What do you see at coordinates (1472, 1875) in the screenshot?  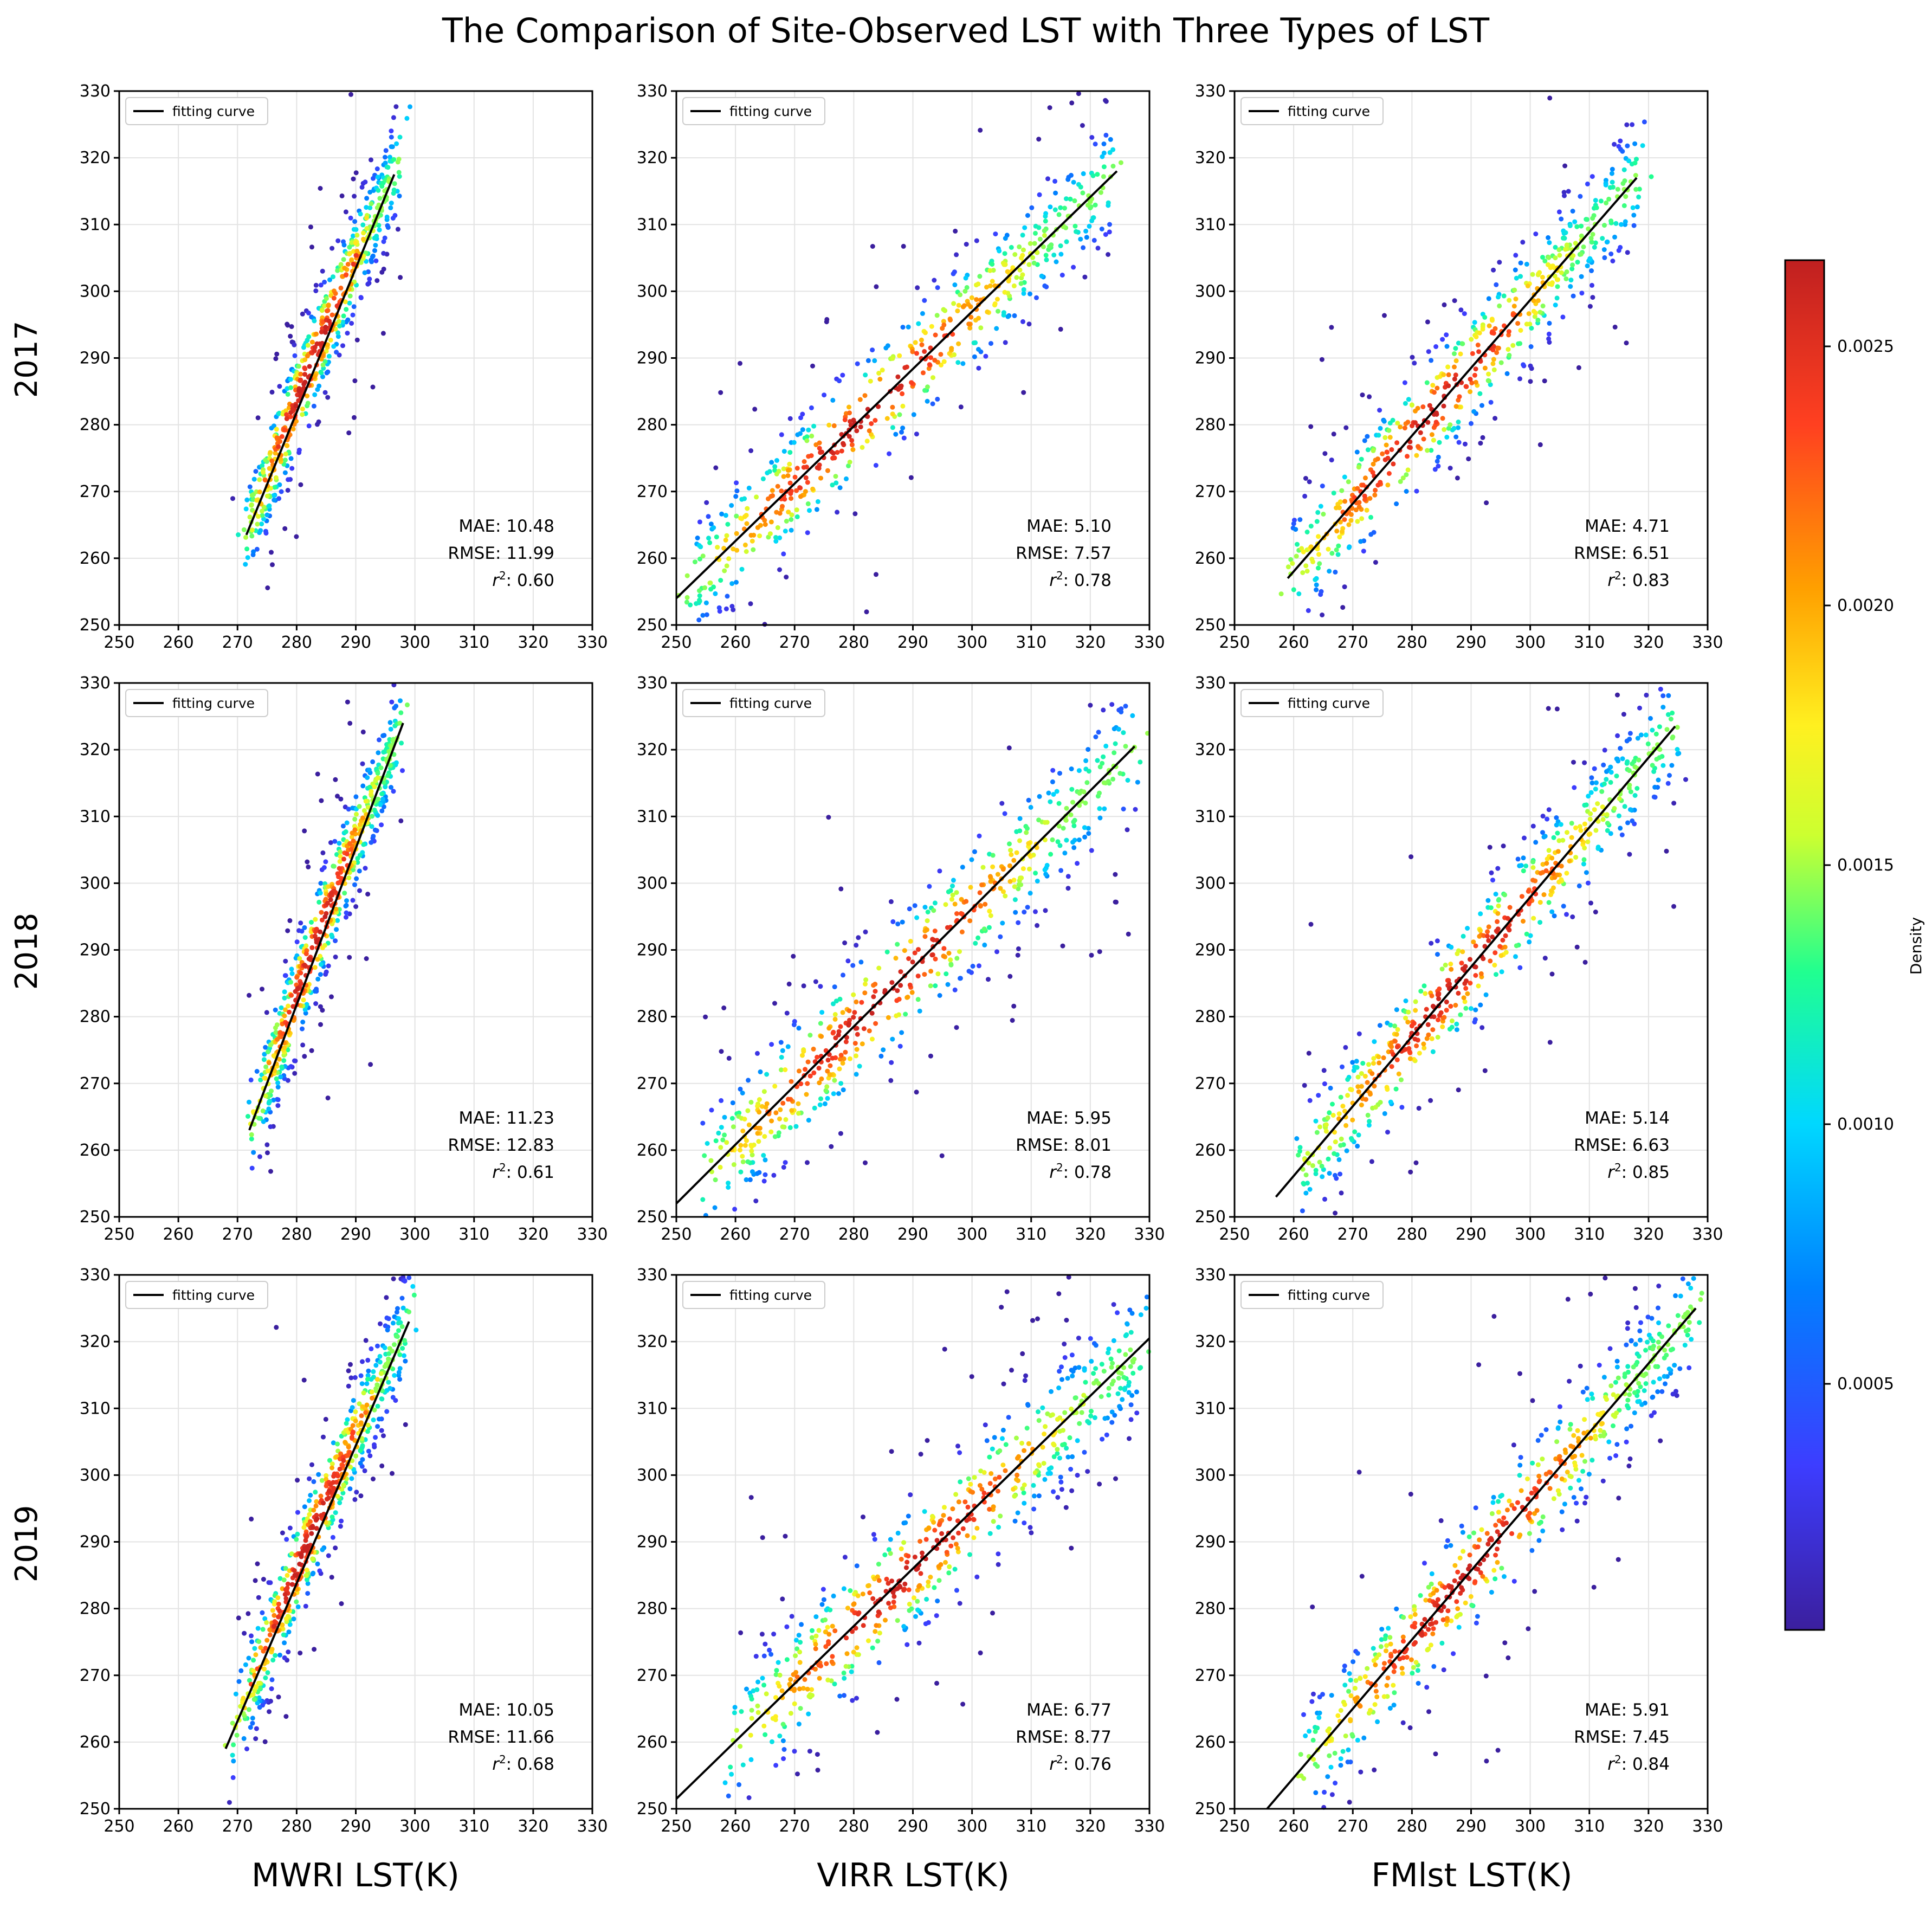 I see `x-label-fmlst: FMlst LST(K)` at bounding box center [1472, 1875].